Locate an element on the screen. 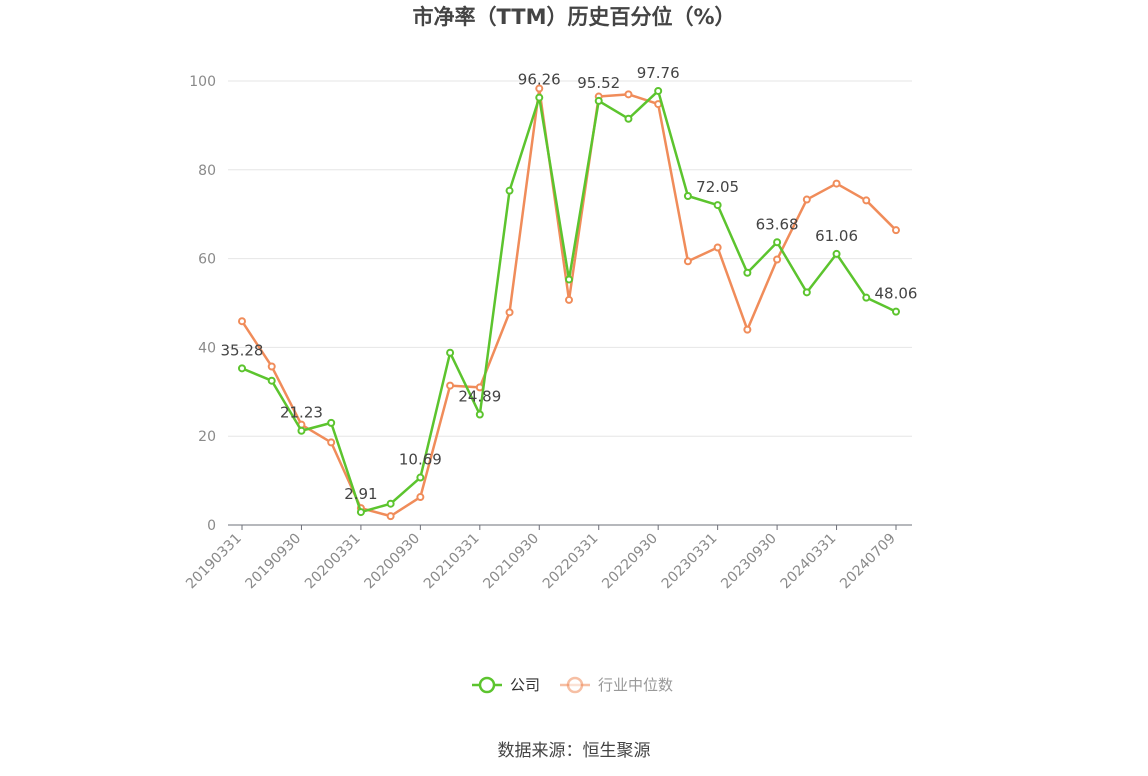 Image resolution: width=1148 pixels, height=776 pixels. x-tick-label: 20220930 is located at coordinates (630, 562).